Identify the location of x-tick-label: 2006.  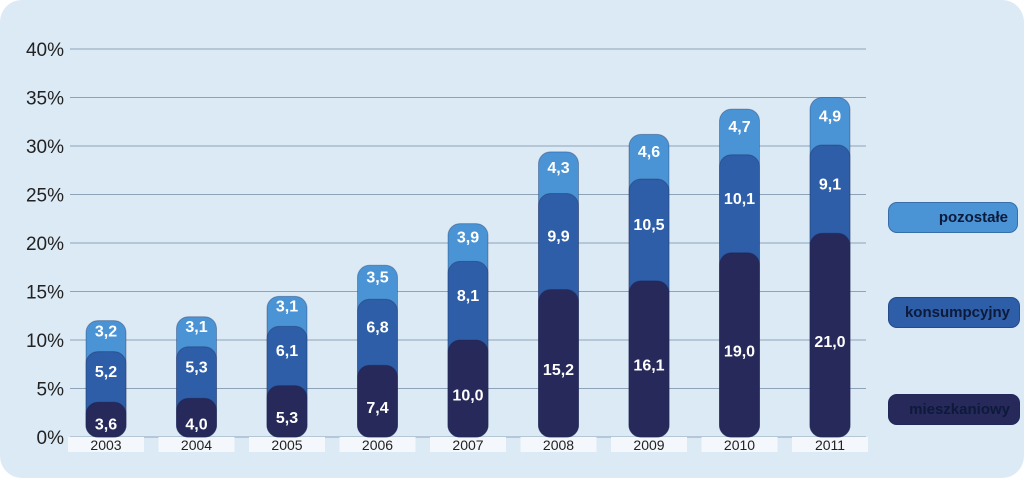
(377, 445).